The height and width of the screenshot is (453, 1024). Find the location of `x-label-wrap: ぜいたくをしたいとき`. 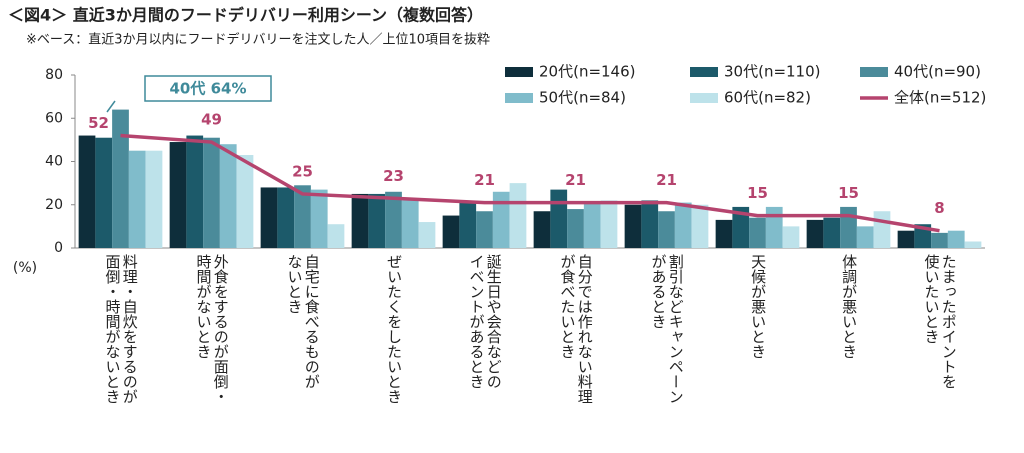

x-label-wrap: ぜいたくをしたいとき is located at coordinates (393, 353).